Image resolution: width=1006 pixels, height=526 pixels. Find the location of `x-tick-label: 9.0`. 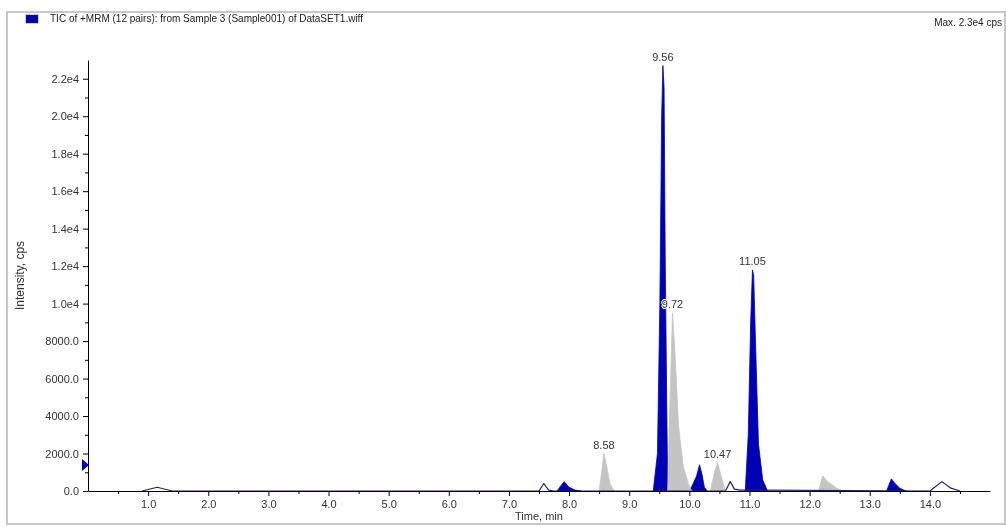

x-tick-label: 9.0 is located at coordinates (630, 503).